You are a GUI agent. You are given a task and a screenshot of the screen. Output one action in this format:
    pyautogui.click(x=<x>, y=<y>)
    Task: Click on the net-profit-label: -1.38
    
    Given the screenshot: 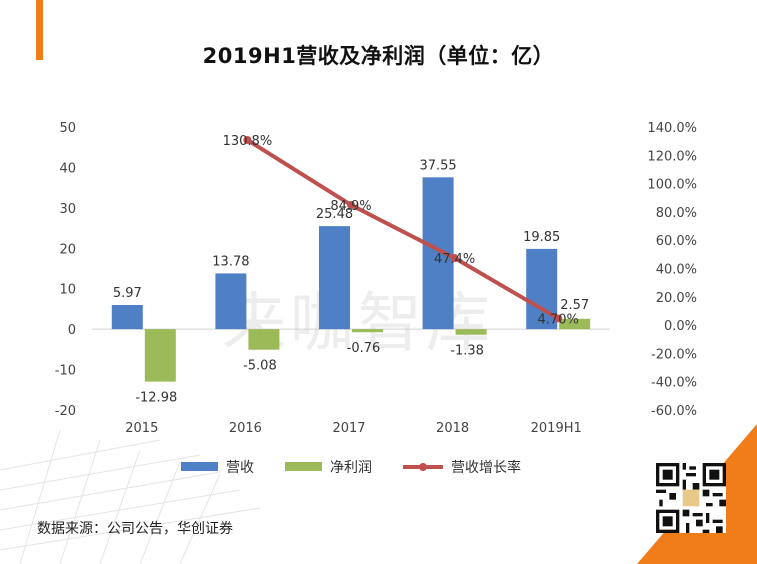 What is the action you would take?
    pyautogui.click(x=467, y=351)
    